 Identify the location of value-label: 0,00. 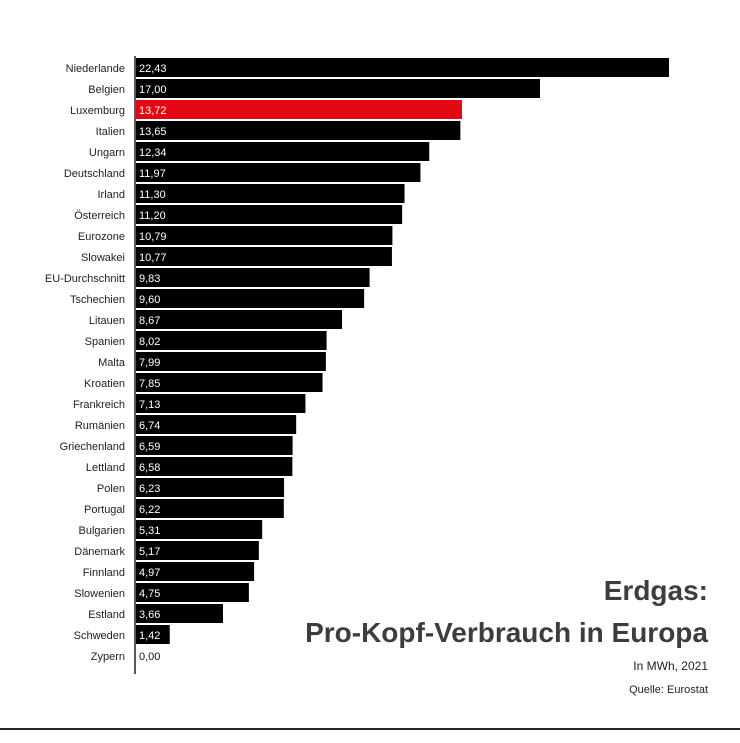
(149, 657).